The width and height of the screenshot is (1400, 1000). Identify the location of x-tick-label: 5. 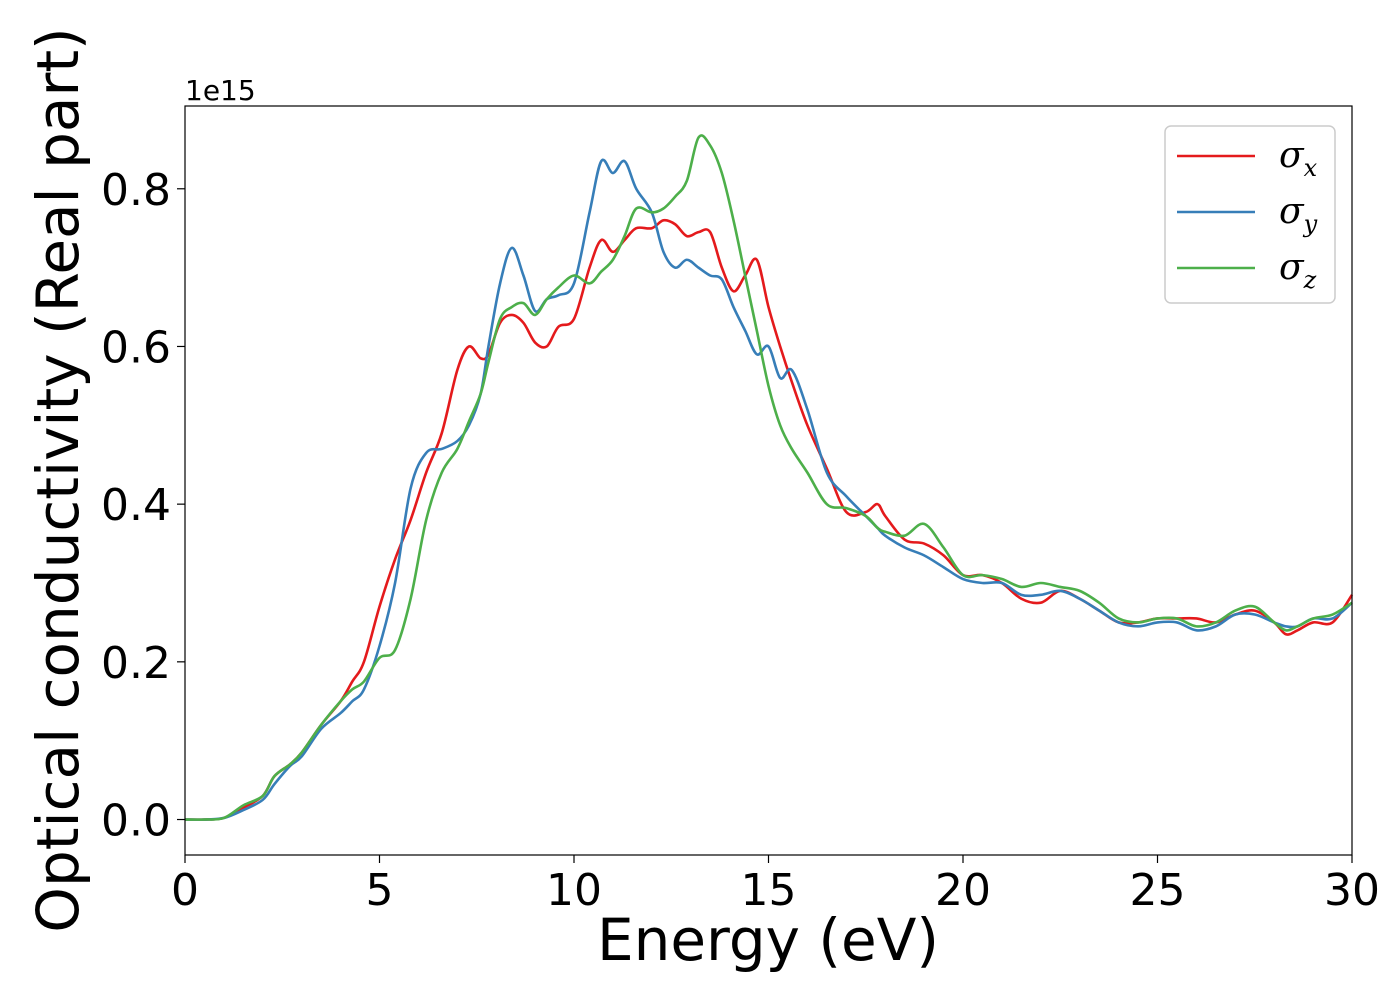
(380, 890).